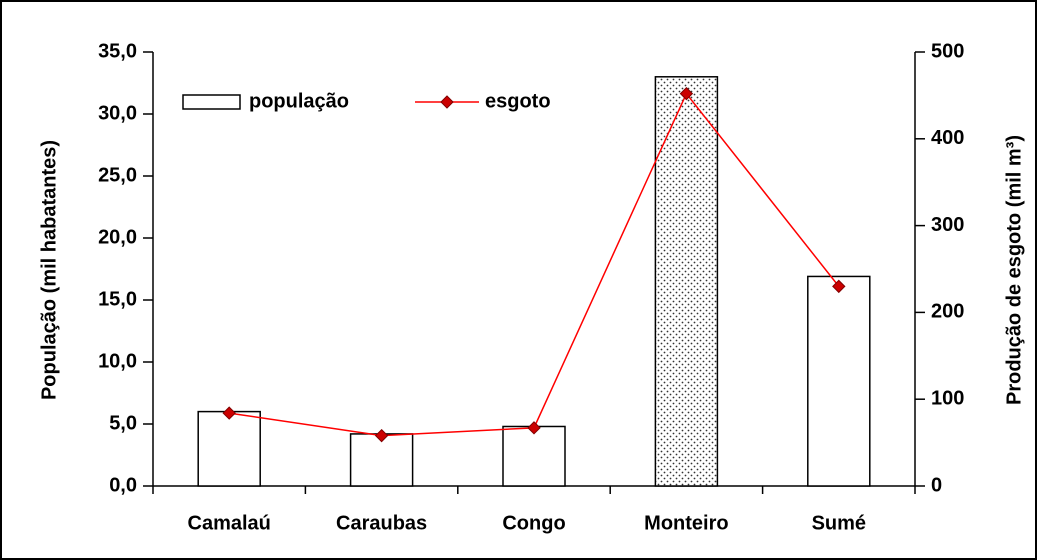  I want to click on y2-tick-label: 300, so click(947, 225).